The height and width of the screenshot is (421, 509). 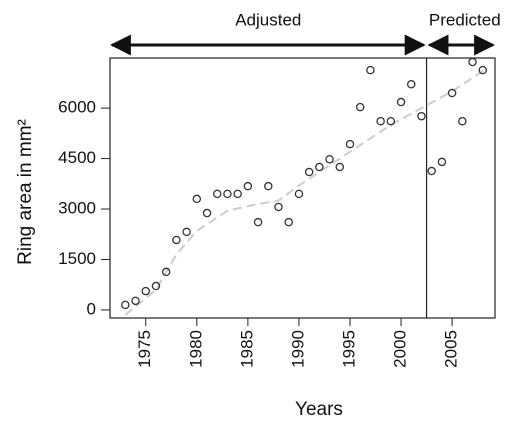 I want to click on y-tick-label: 1500, so click(x=77, y=258).